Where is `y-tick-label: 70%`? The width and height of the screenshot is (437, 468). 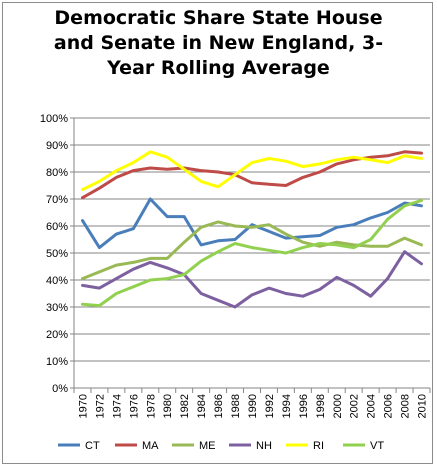
y-tick-label: 70% is located at coordinates (57, 200).